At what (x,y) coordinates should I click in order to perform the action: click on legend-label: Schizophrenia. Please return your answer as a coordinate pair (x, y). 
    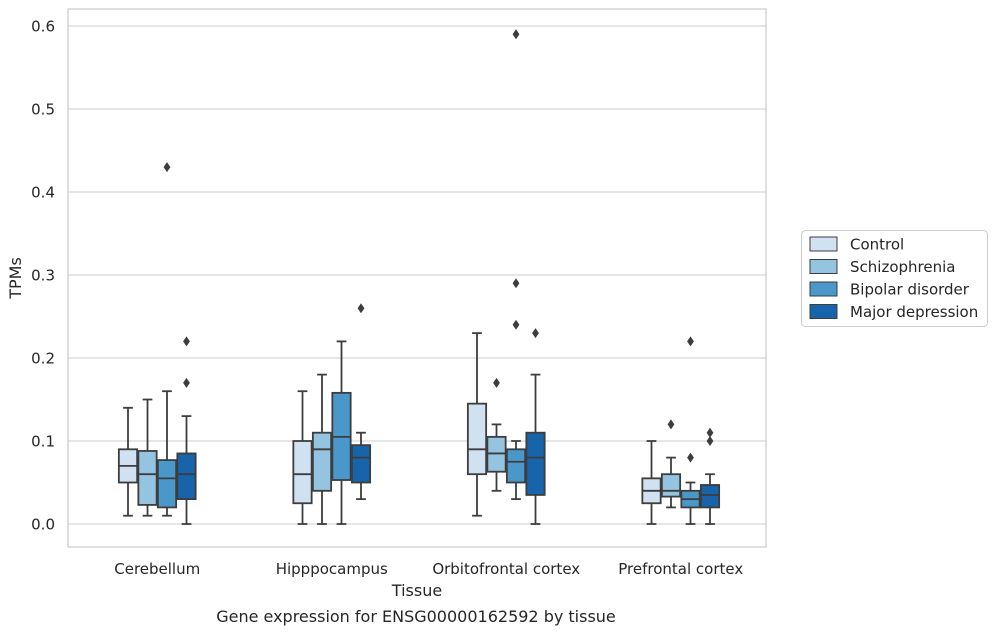
    Looking at the image, I should click on (902, 267).